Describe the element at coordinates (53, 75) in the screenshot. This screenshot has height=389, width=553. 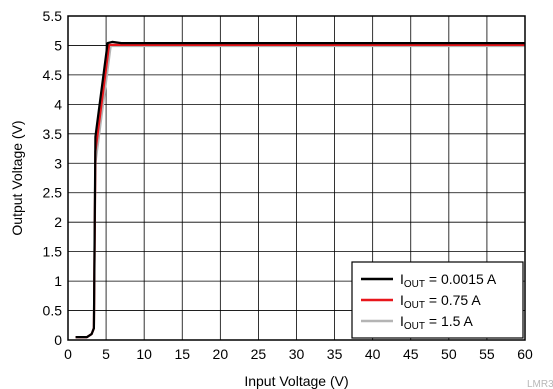
I see `y-tick-label: 4.5` at that location.